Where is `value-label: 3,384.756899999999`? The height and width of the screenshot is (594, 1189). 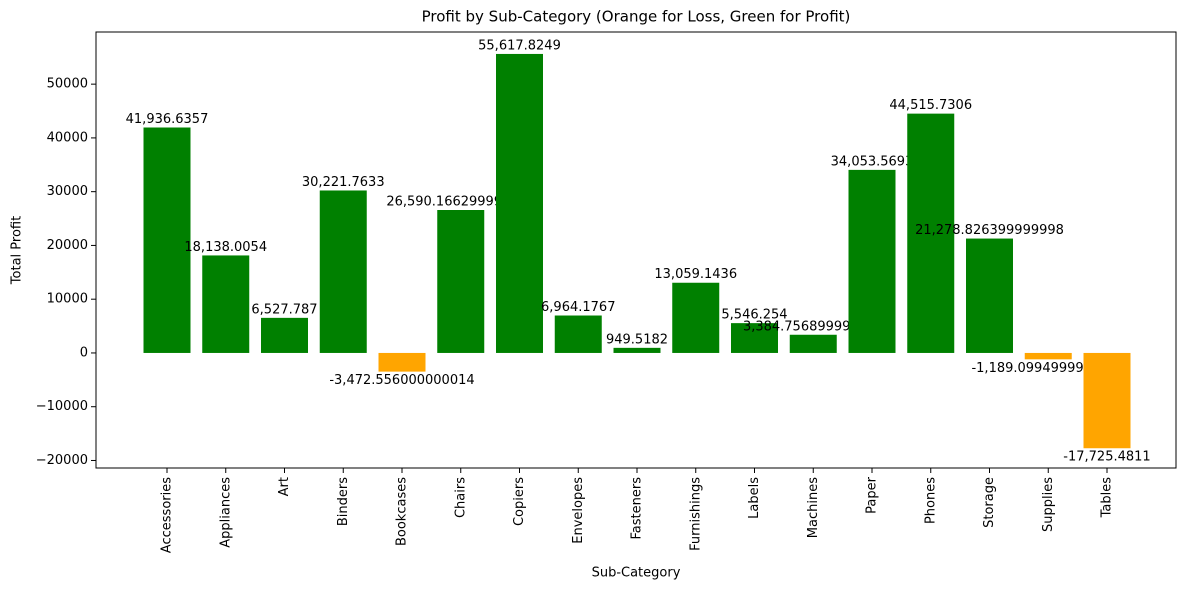 value-label: 3,384.756899999999 is located at coordinates (813, 326).